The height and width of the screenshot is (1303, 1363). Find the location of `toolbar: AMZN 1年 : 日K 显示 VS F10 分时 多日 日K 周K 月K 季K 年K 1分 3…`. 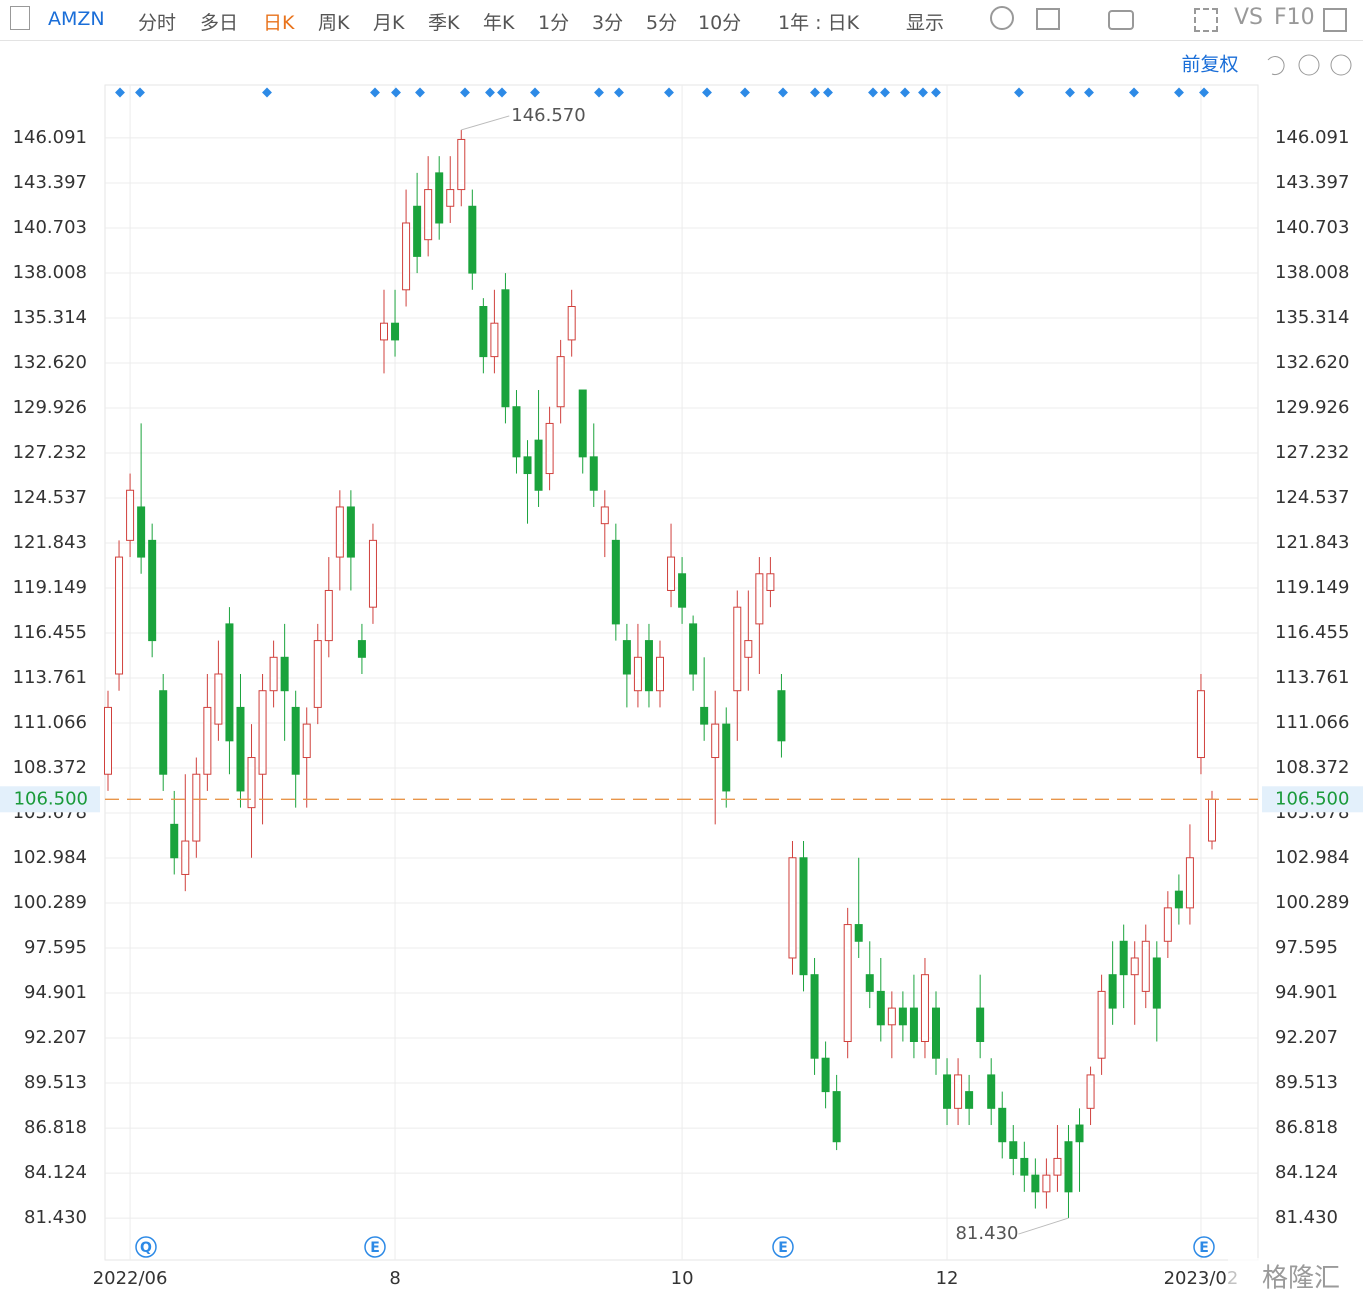

toolbar: AMZN 1年 : 日K 显示 VS F10 分时 多日 日K 周K 月K 季K 年K 1分 3… is located at coordinates (681, 20).